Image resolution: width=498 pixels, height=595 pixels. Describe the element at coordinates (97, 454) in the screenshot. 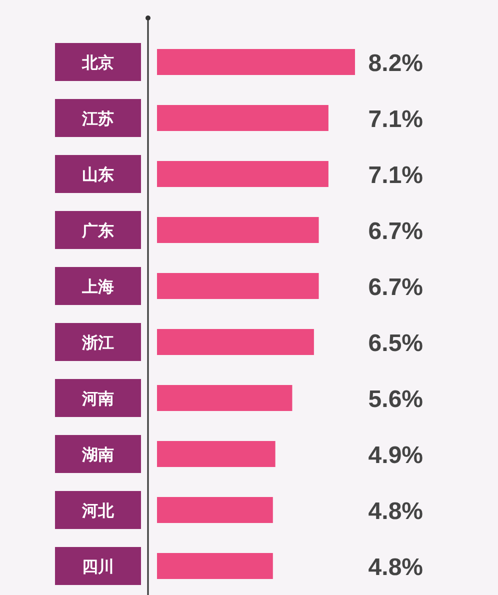

I see `y-tick-label: 湖南` at that location.